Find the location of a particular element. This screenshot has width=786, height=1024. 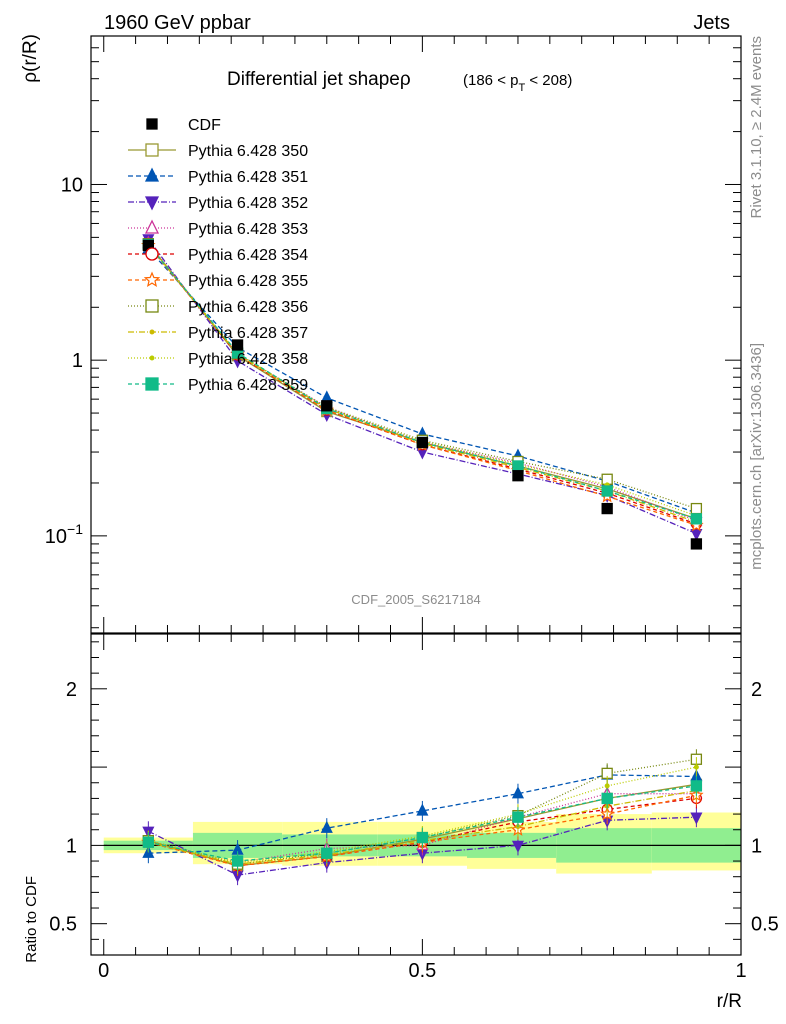

rivet-label: Rivet 3.1.10, ≥ 2.4M events is located at coordinates (756, 127).